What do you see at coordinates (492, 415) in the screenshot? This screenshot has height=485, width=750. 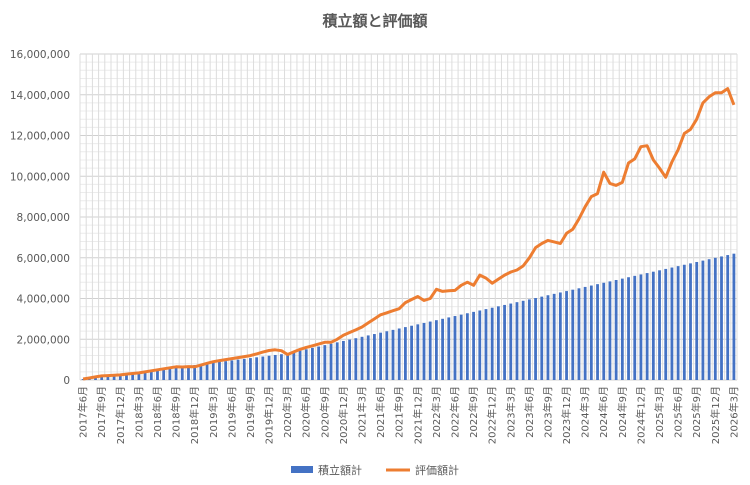 I see `x-tick-label: 2022年12月` at bounding box center [492, 415].